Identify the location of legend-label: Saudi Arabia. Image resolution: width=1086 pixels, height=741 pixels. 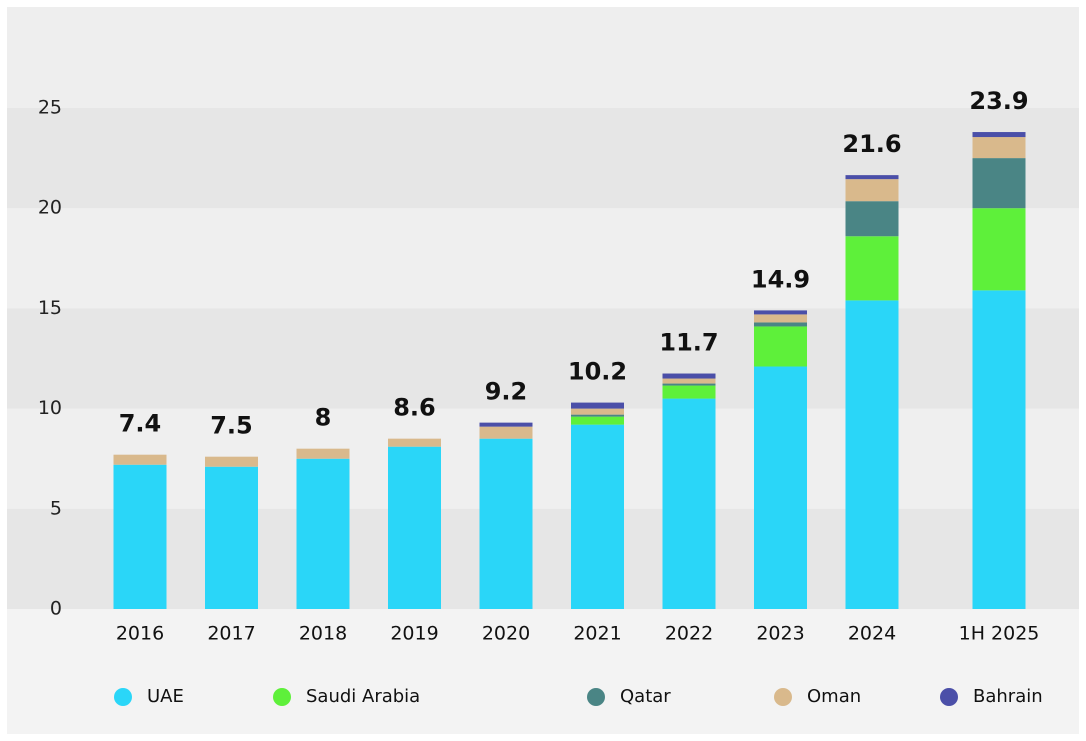
(363, 696).